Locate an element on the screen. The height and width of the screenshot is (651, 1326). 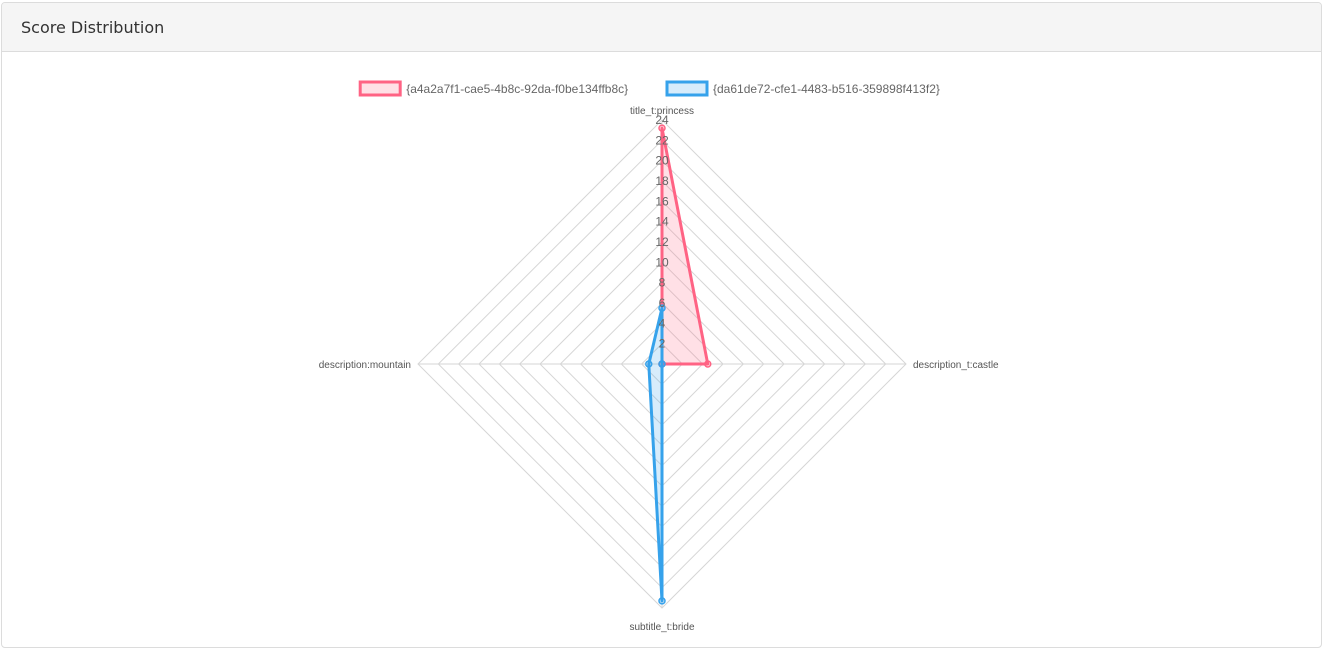
legend-label: {a4a2a7f1-cae5-4b8c-92da-f0be134ffb8c} is located at coordinates (517, 89).